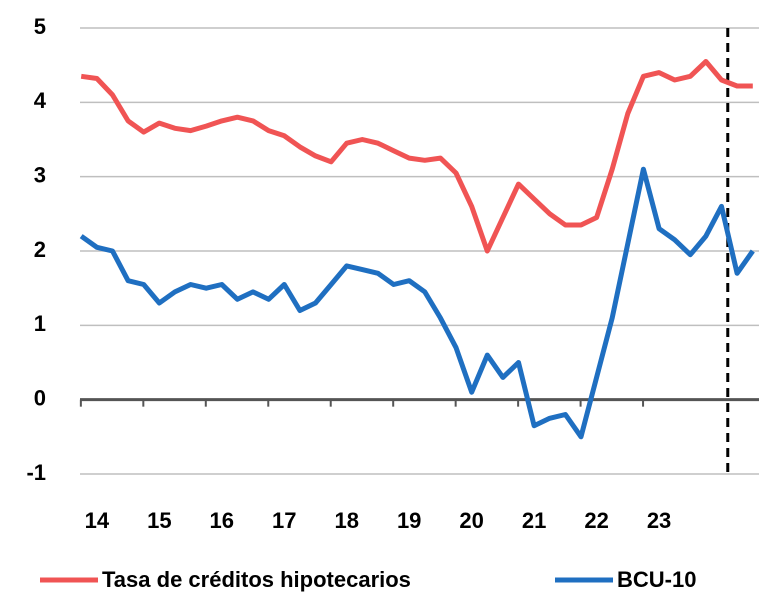 This screenshot has height=603, width=759. Describe the element at coordinates (40, 174) in the screenshot. I see `y-tick-label: 3` at that location.